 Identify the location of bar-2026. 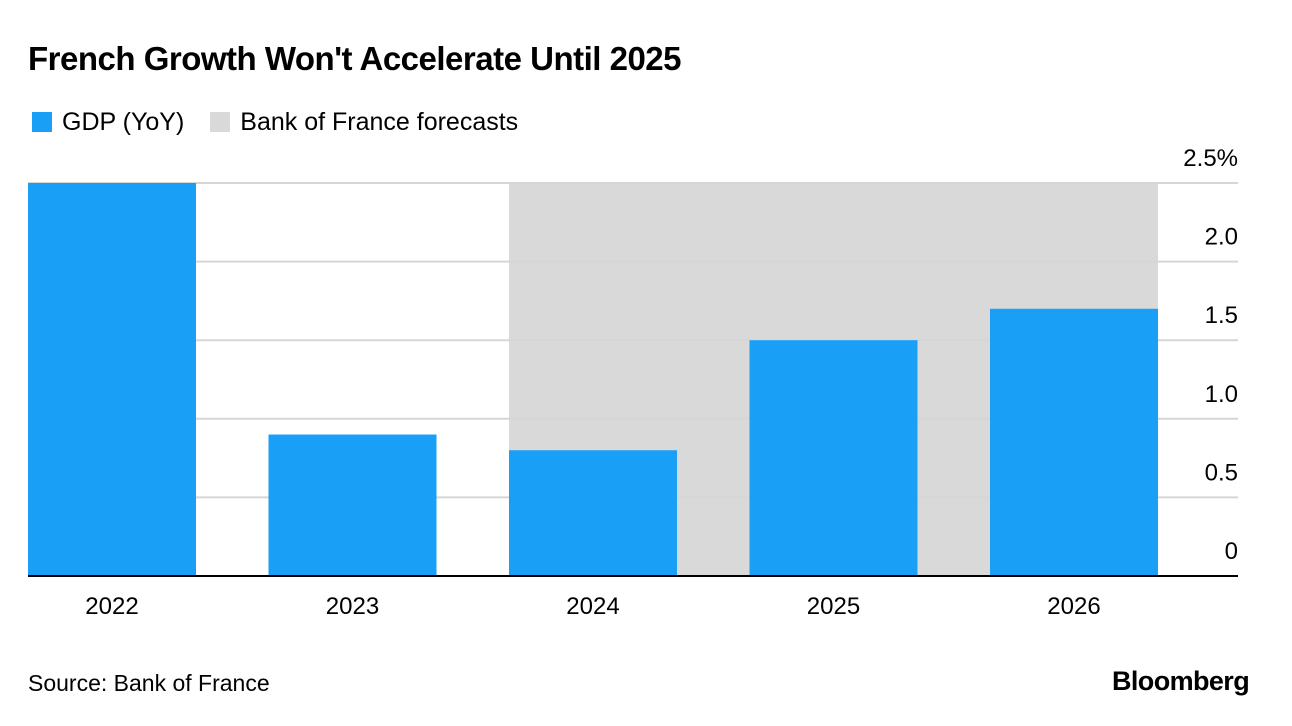
(1074, 442).